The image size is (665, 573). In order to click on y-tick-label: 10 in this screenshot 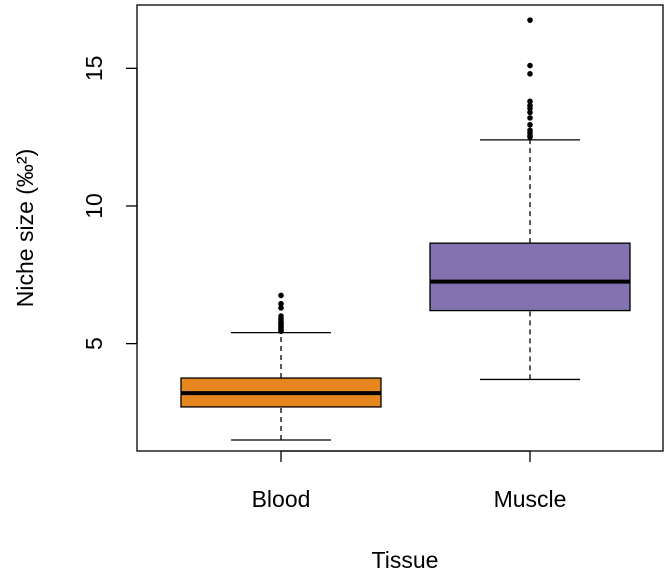, I will do `click(94, 206)`.